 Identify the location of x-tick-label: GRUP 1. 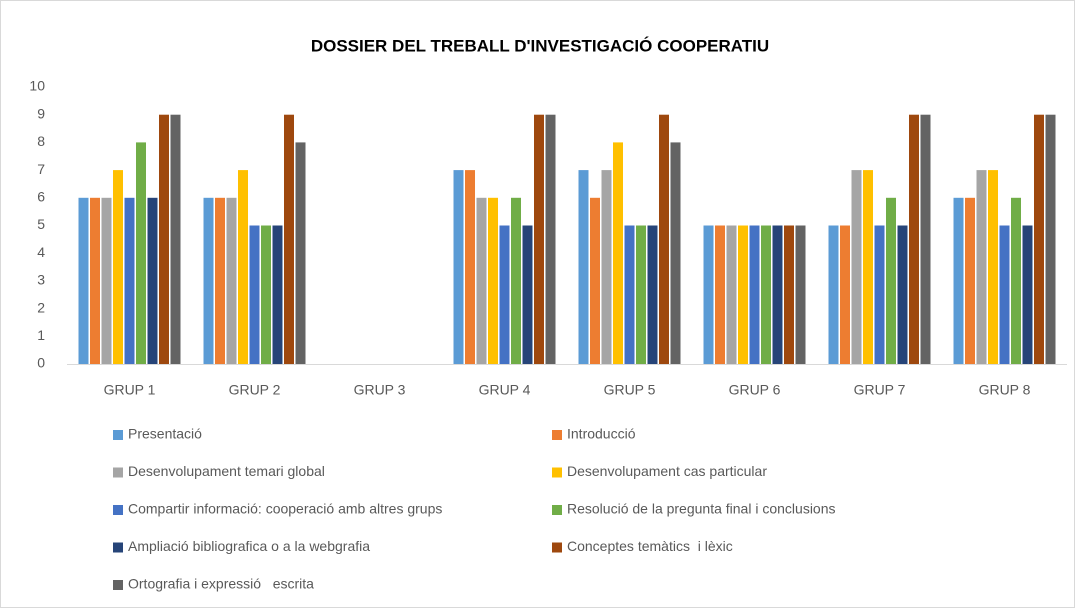
(130, 390).